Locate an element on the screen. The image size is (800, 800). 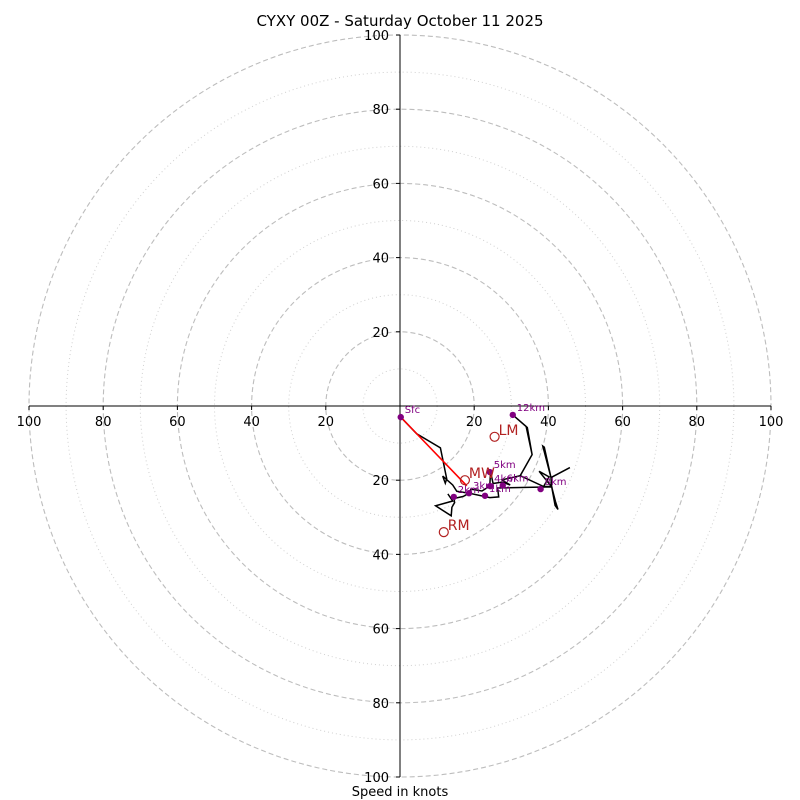
chart-title: CYXY 00Z - Saturday October 11 2025 is located at coordinates (399, 21).